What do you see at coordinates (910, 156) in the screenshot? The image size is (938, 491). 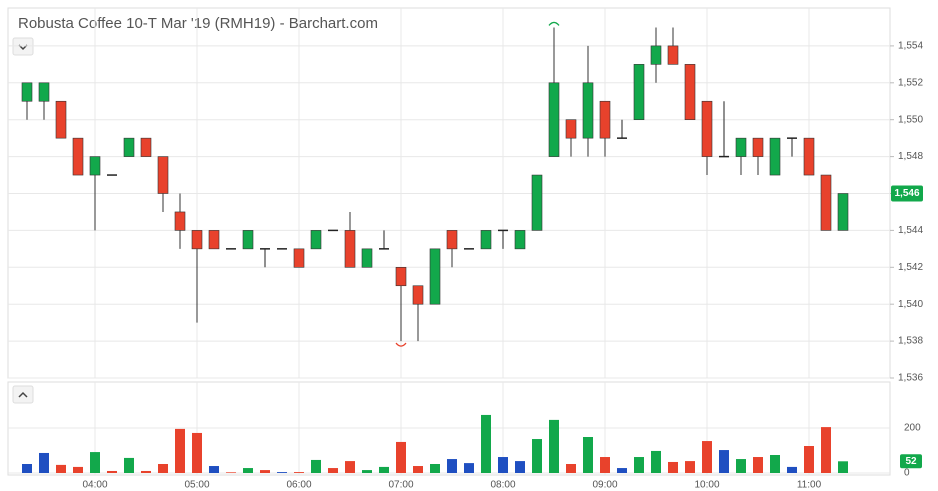 I see `y-tick-label: 1,548` at bounding box center [910, 156].